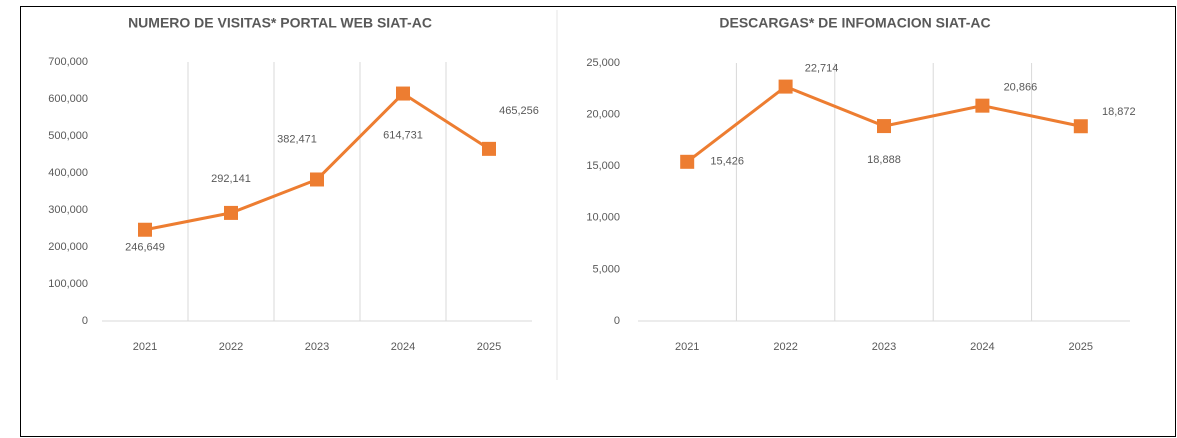 Image resolution: width=1177 pixels, height=438 pixels. What do you see at coordinates (317, 161) in the screenshot?
I see `line` at bounding box center [317, 161].